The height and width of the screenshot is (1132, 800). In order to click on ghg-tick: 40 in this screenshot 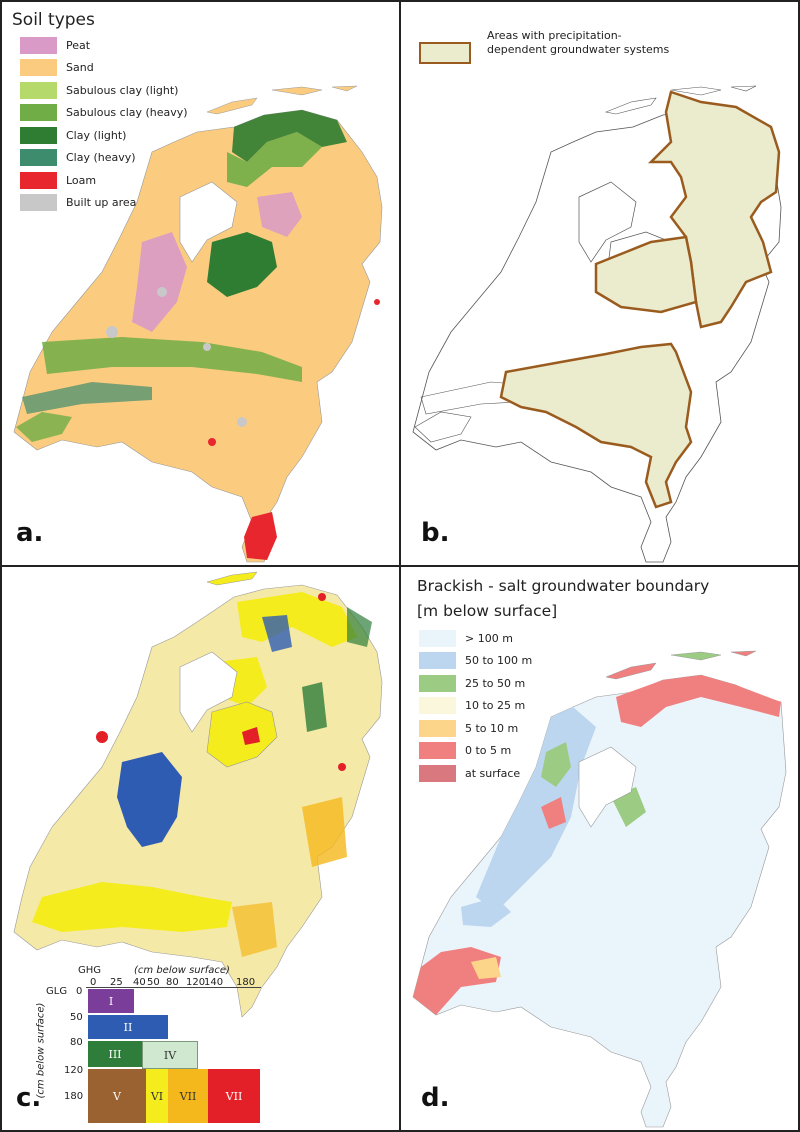, I will do `click(139, 982)`.